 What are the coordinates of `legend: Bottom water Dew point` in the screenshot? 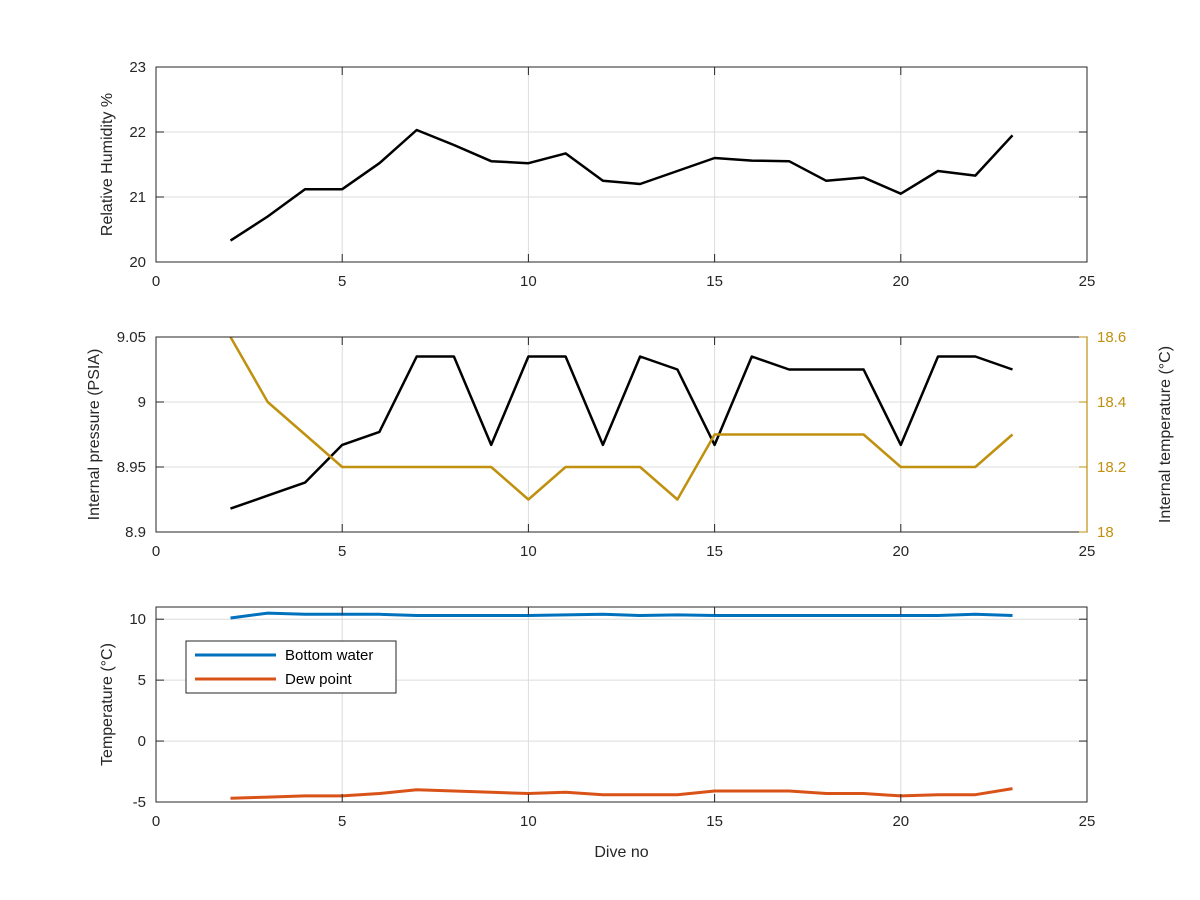 It's located at (291, 667).